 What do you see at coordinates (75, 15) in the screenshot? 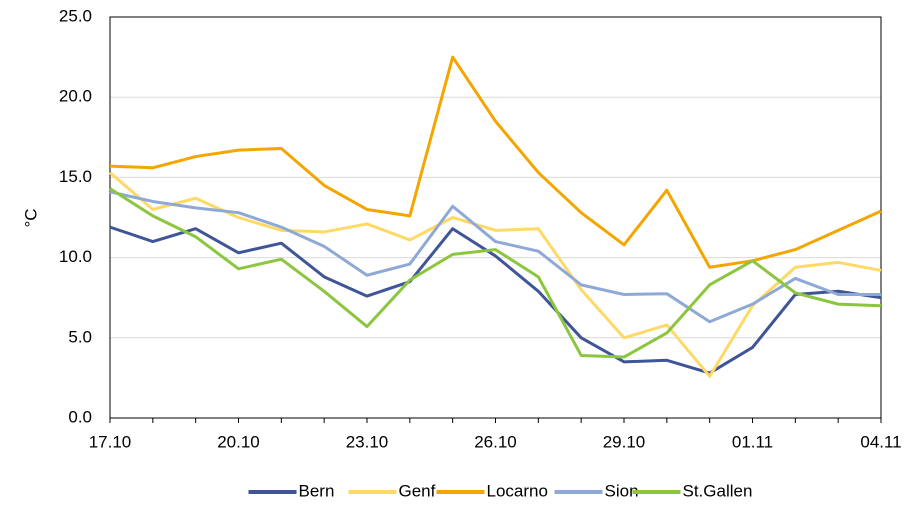
I see `y-tick-label: 25.0` at bounding box center [75, 15].